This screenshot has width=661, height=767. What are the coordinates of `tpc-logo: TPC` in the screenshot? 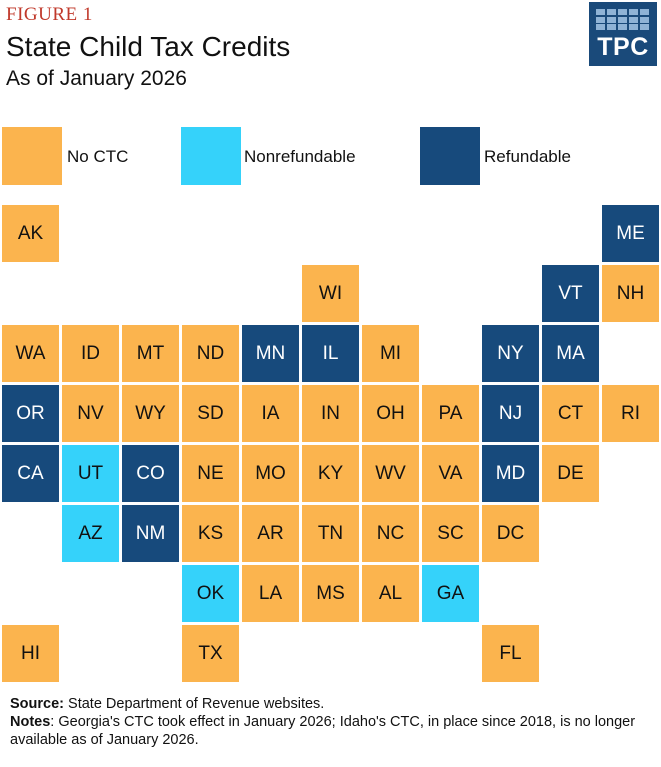 It's located at (623, 34).